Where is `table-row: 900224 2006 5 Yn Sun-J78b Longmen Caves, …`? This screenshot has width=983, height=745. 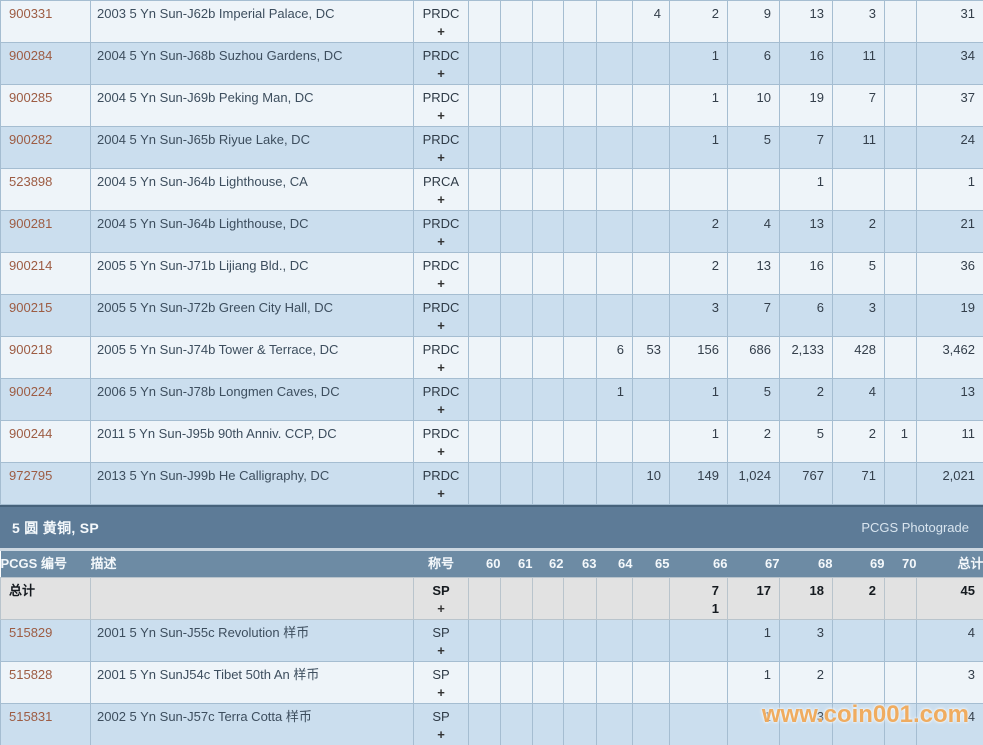 table-row: 900224 2006 5 Yn Sun-J78b Longmen Caves, … is located at coordinates (491, 399).